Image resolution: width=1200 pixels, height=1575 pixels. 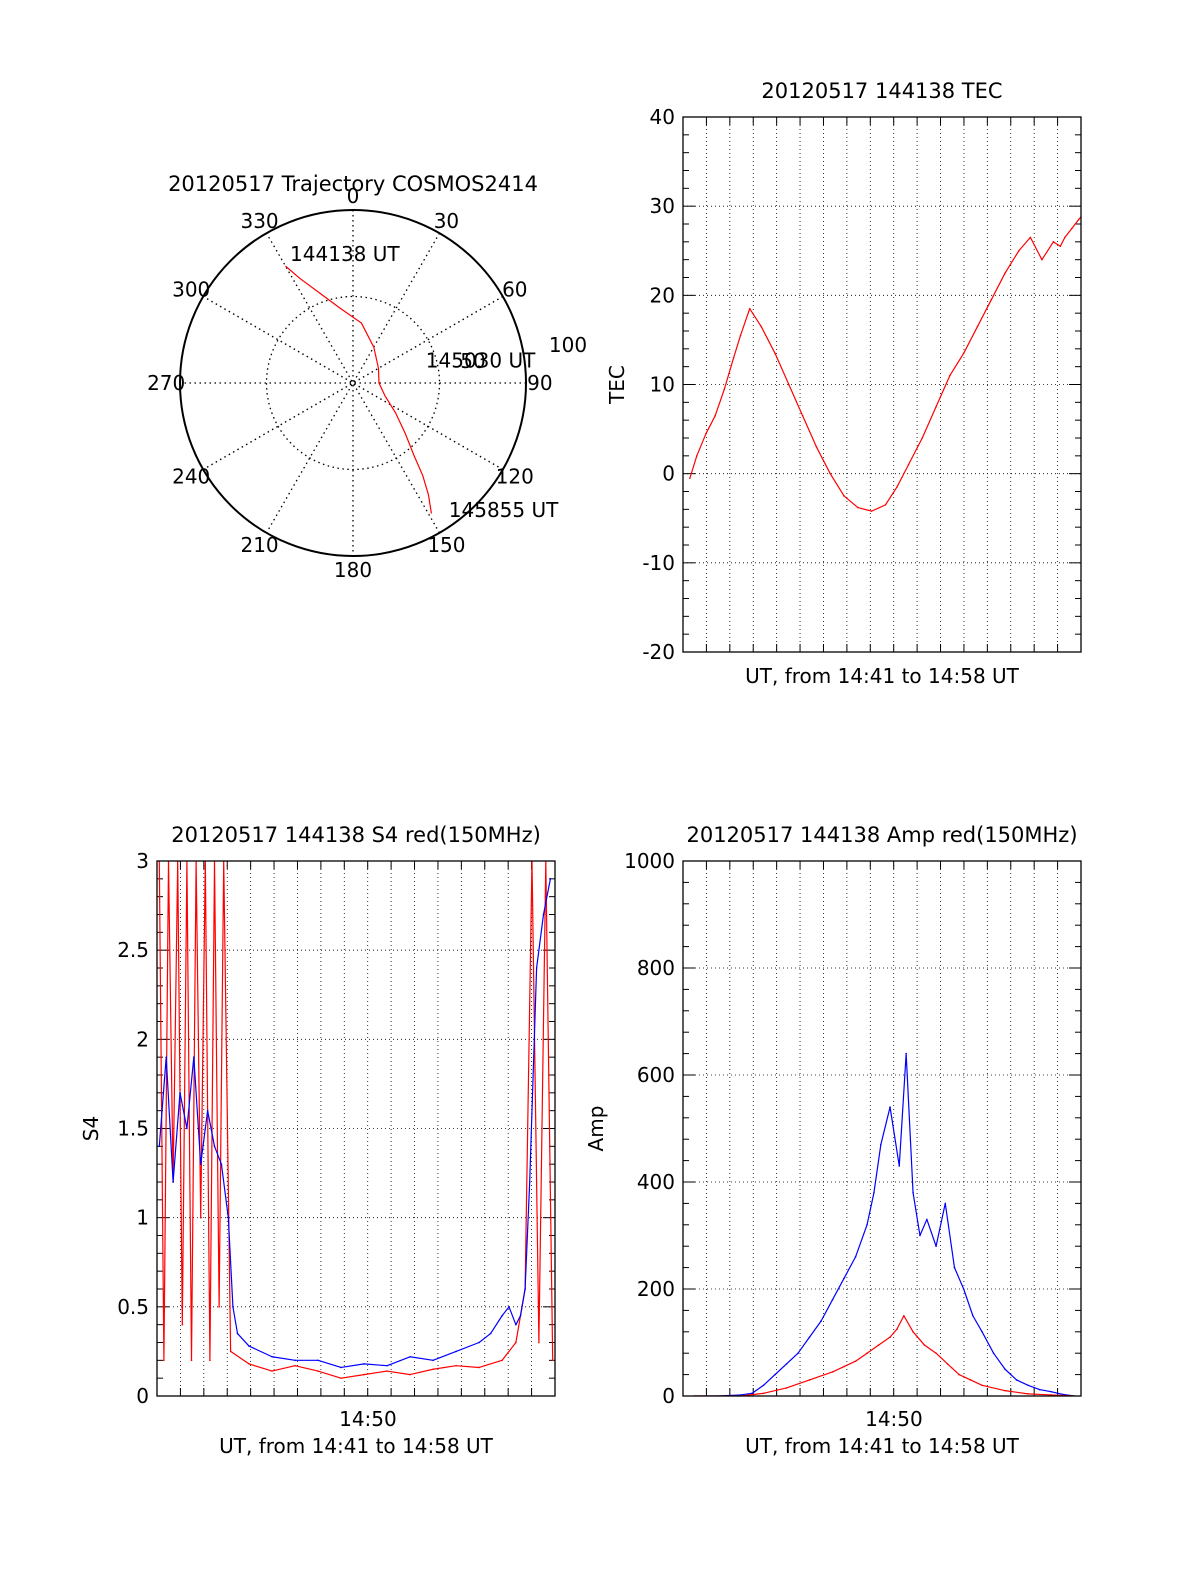 I want to click on amp-ytick-label: 200, so click(x=656, y=1289).